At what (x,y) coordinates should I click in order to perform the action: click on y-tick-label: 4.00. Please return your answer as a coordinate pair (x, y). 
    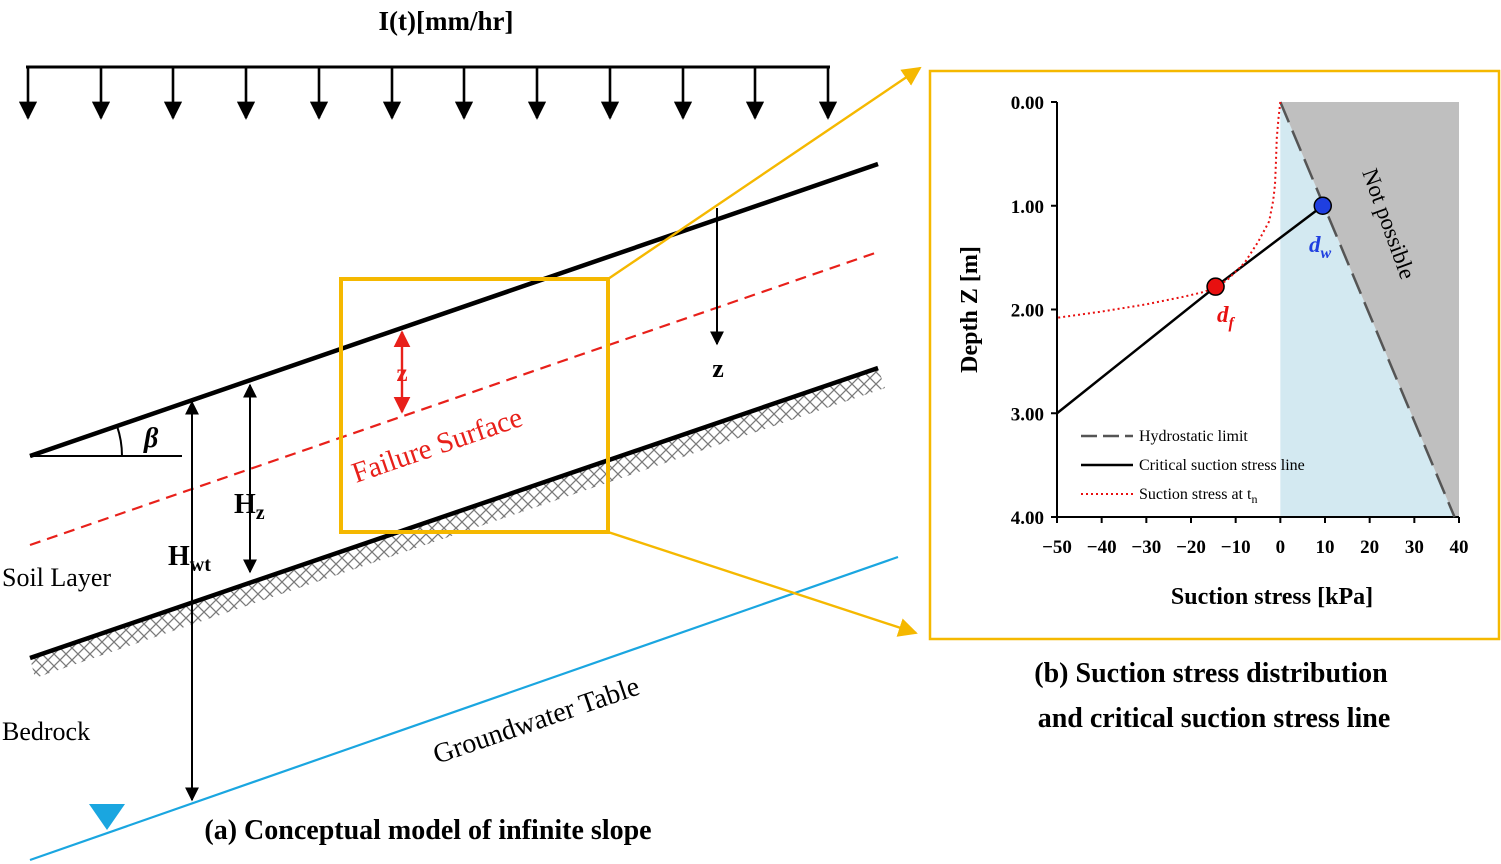
    Looking at the image, I should click on (1027, 518).